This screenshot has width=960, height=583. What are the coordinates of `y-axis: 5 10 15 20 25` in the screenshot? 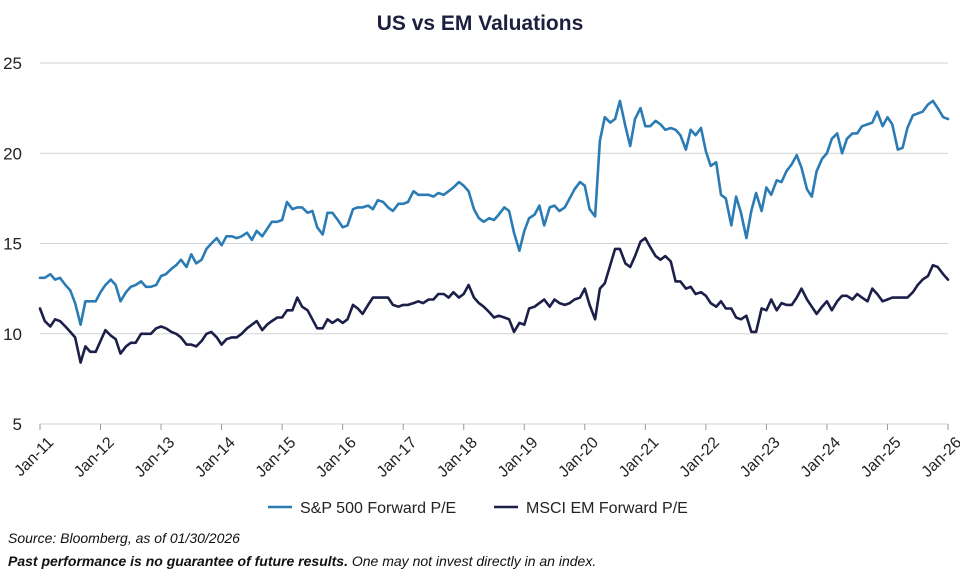 It's located at (12, 244).